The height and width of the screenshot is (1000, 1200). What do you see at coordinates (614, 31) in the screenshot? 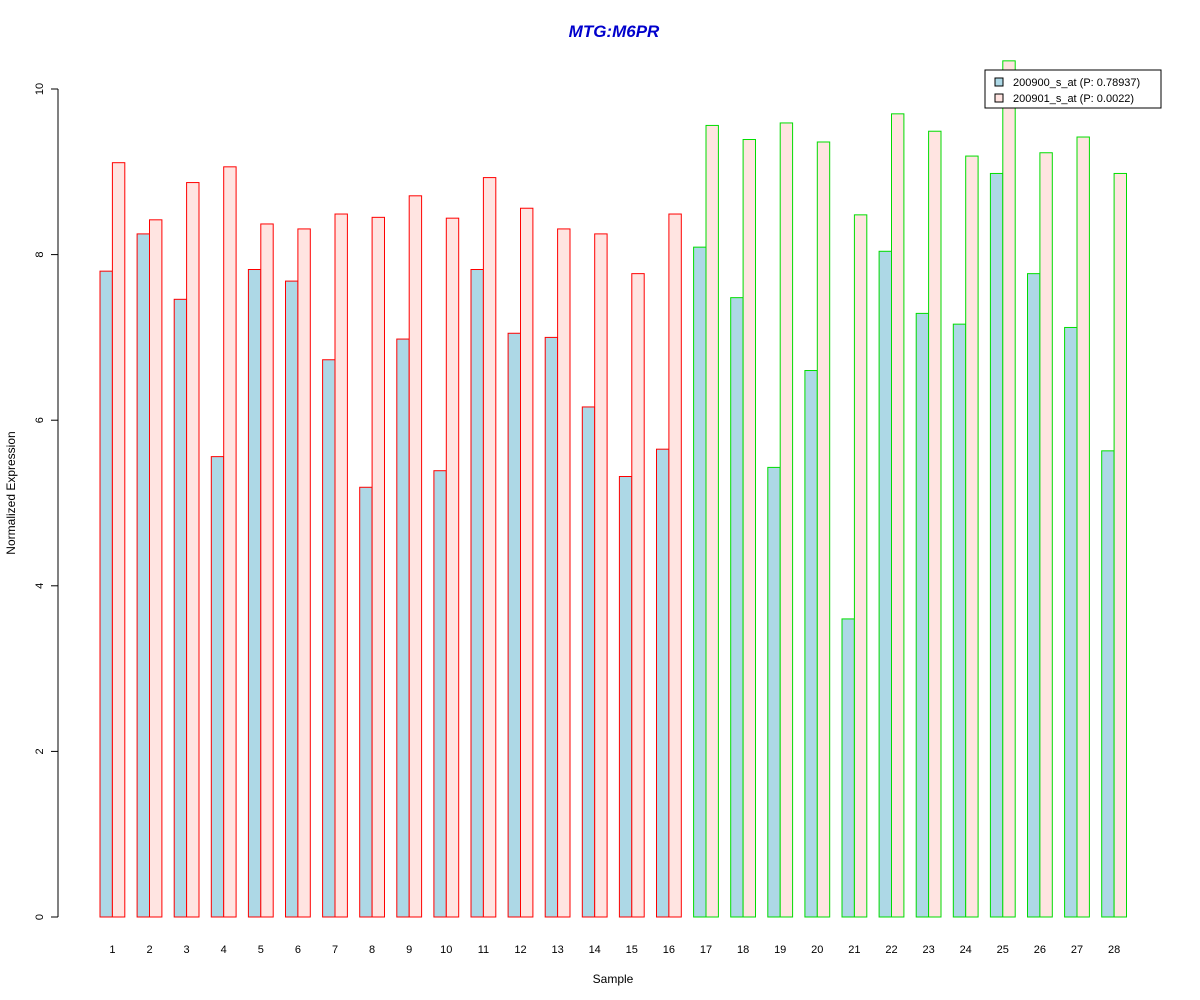
I see `chart-title: MTG:M6PR` at bounding box center [614, 31].